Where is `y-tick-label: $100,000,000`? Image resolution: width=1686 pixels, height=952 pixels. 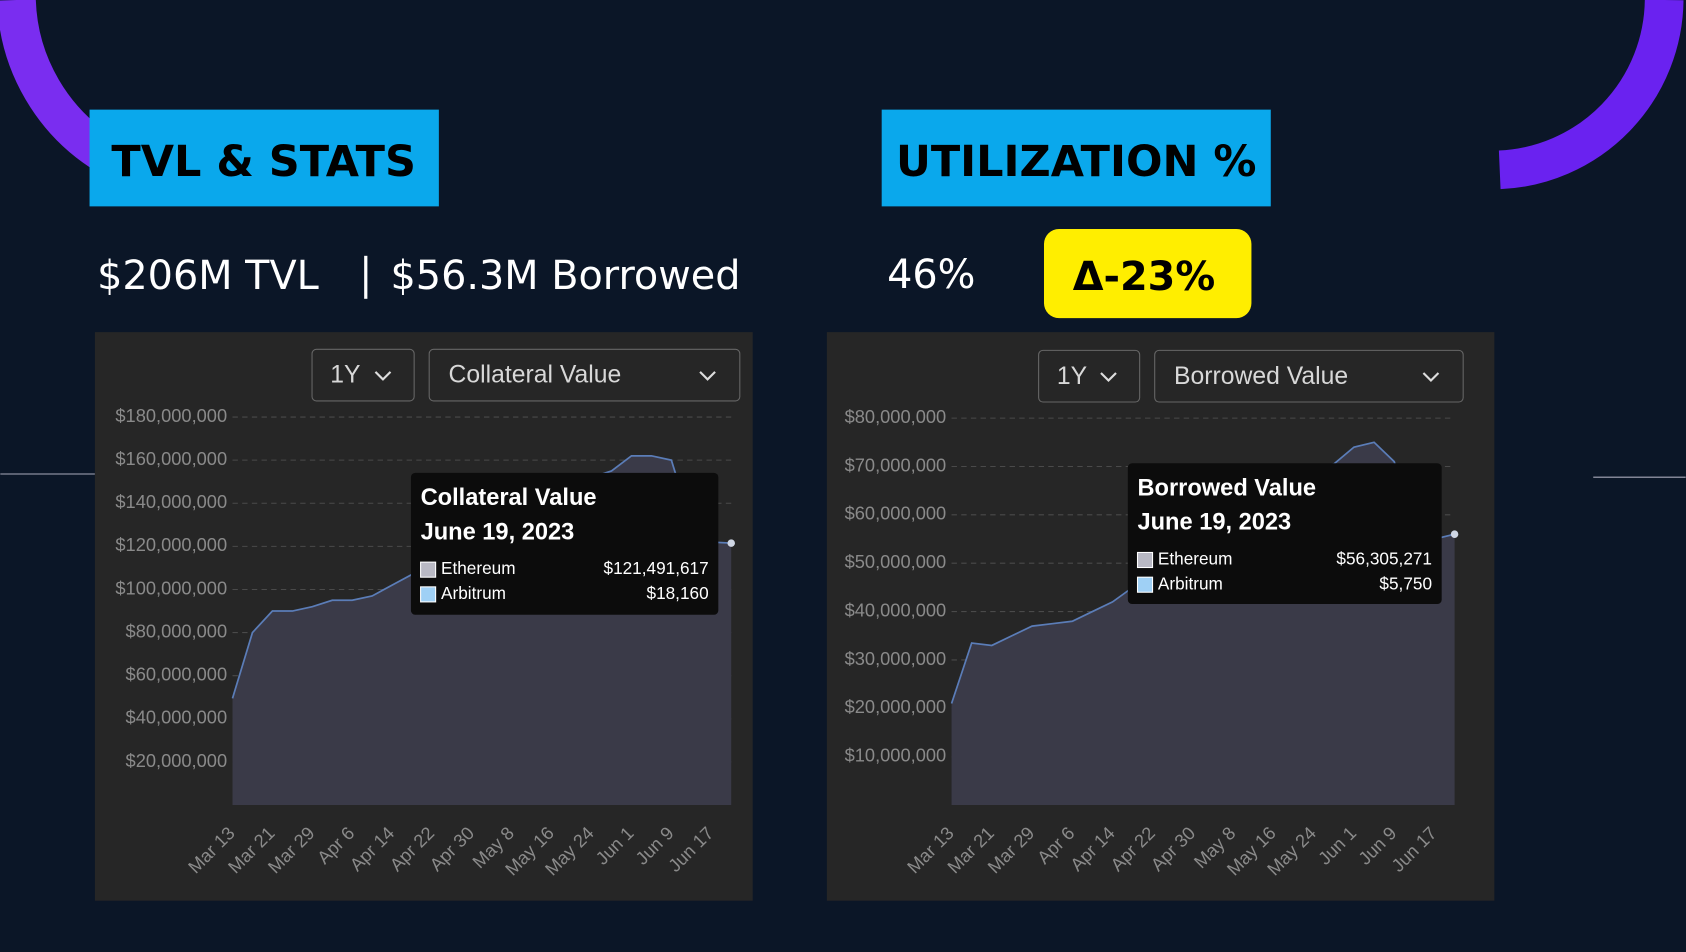 y-tick-label: $100,000,000 is located at coordinates (171, 587).